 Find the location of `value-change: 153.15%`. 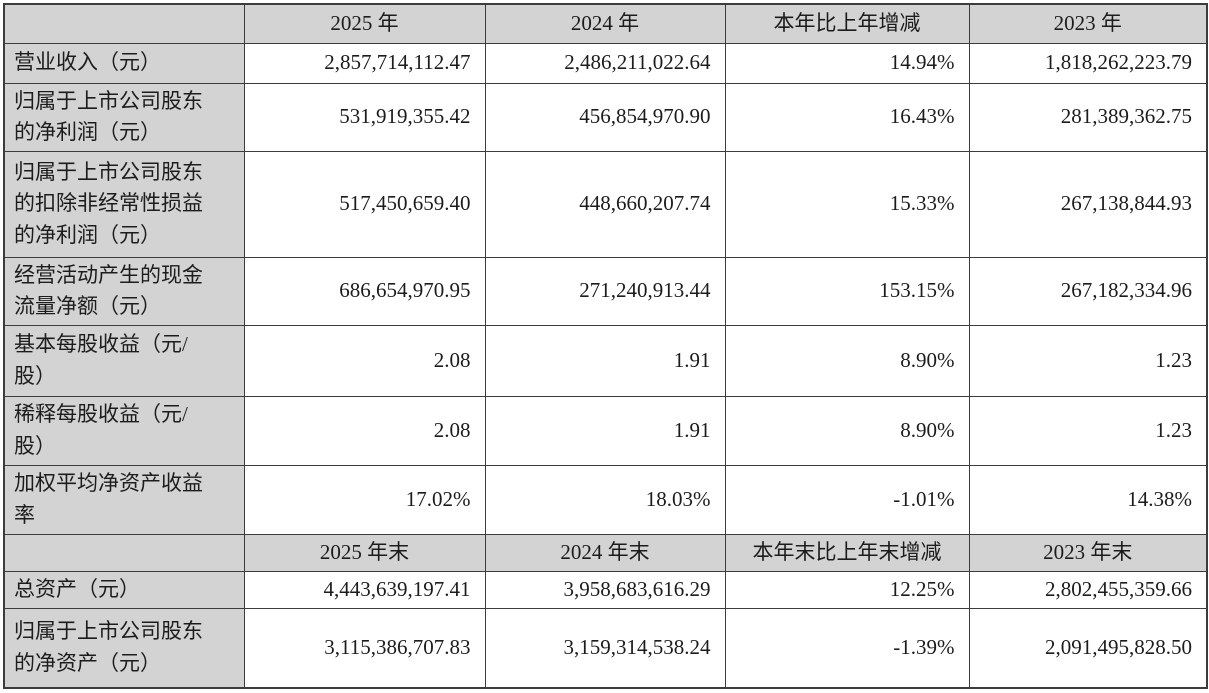

value-change: 153.15% is located at coordinates (847, 291).